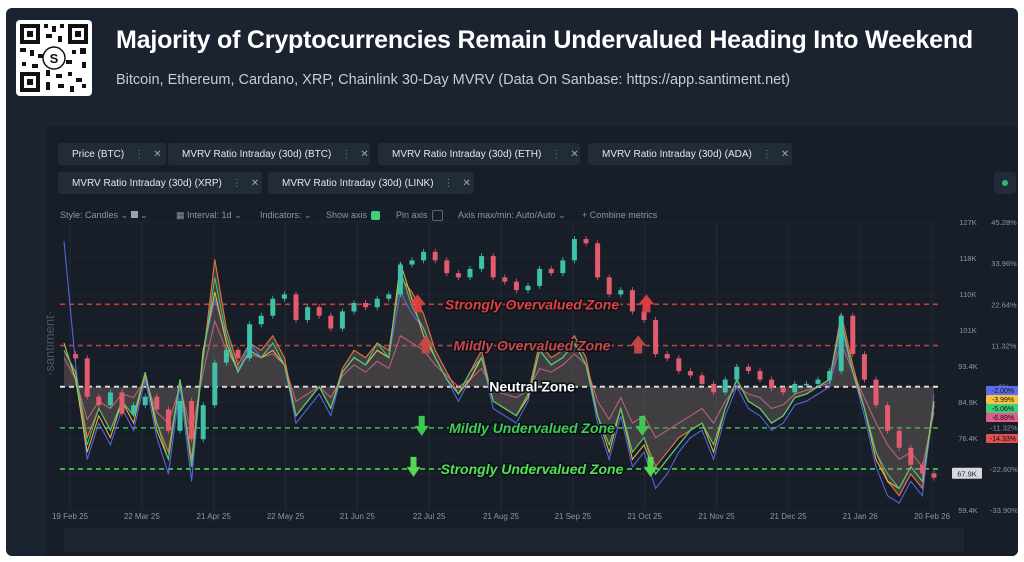  I want to click on pin-axis-label: Pin axis, so click(412, 215).